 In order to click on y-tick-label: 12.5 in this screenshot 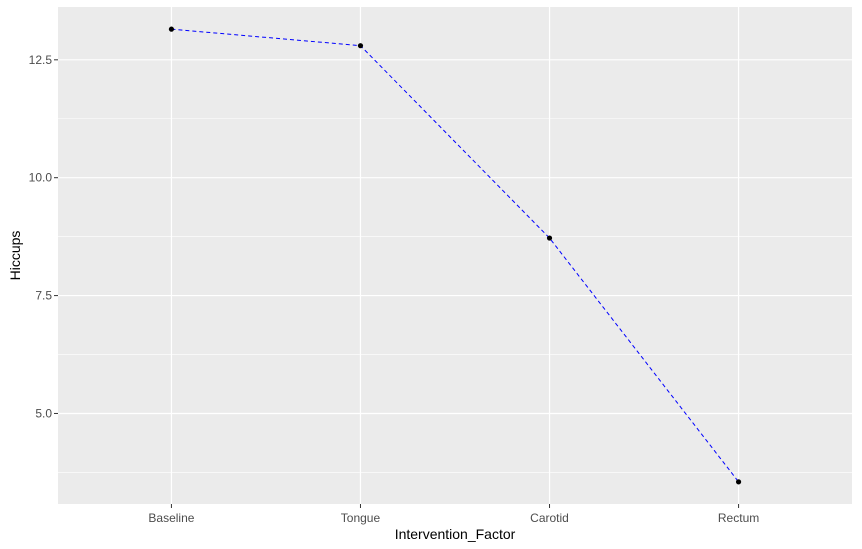, I will do `click(41, 60)`.